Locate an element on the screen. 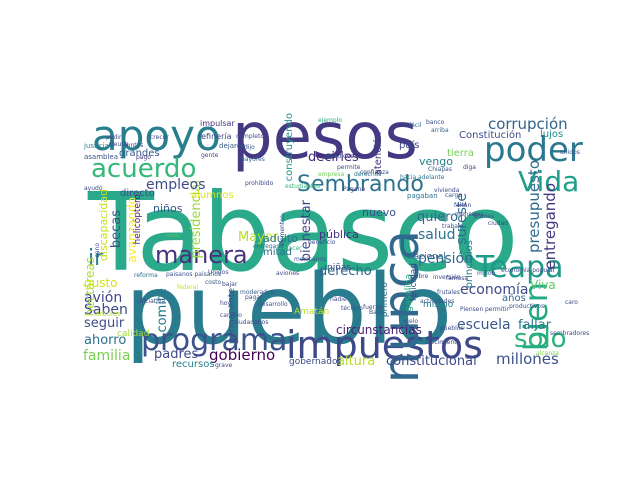  word-refineria: refinería is located at coordinates (215, 136).